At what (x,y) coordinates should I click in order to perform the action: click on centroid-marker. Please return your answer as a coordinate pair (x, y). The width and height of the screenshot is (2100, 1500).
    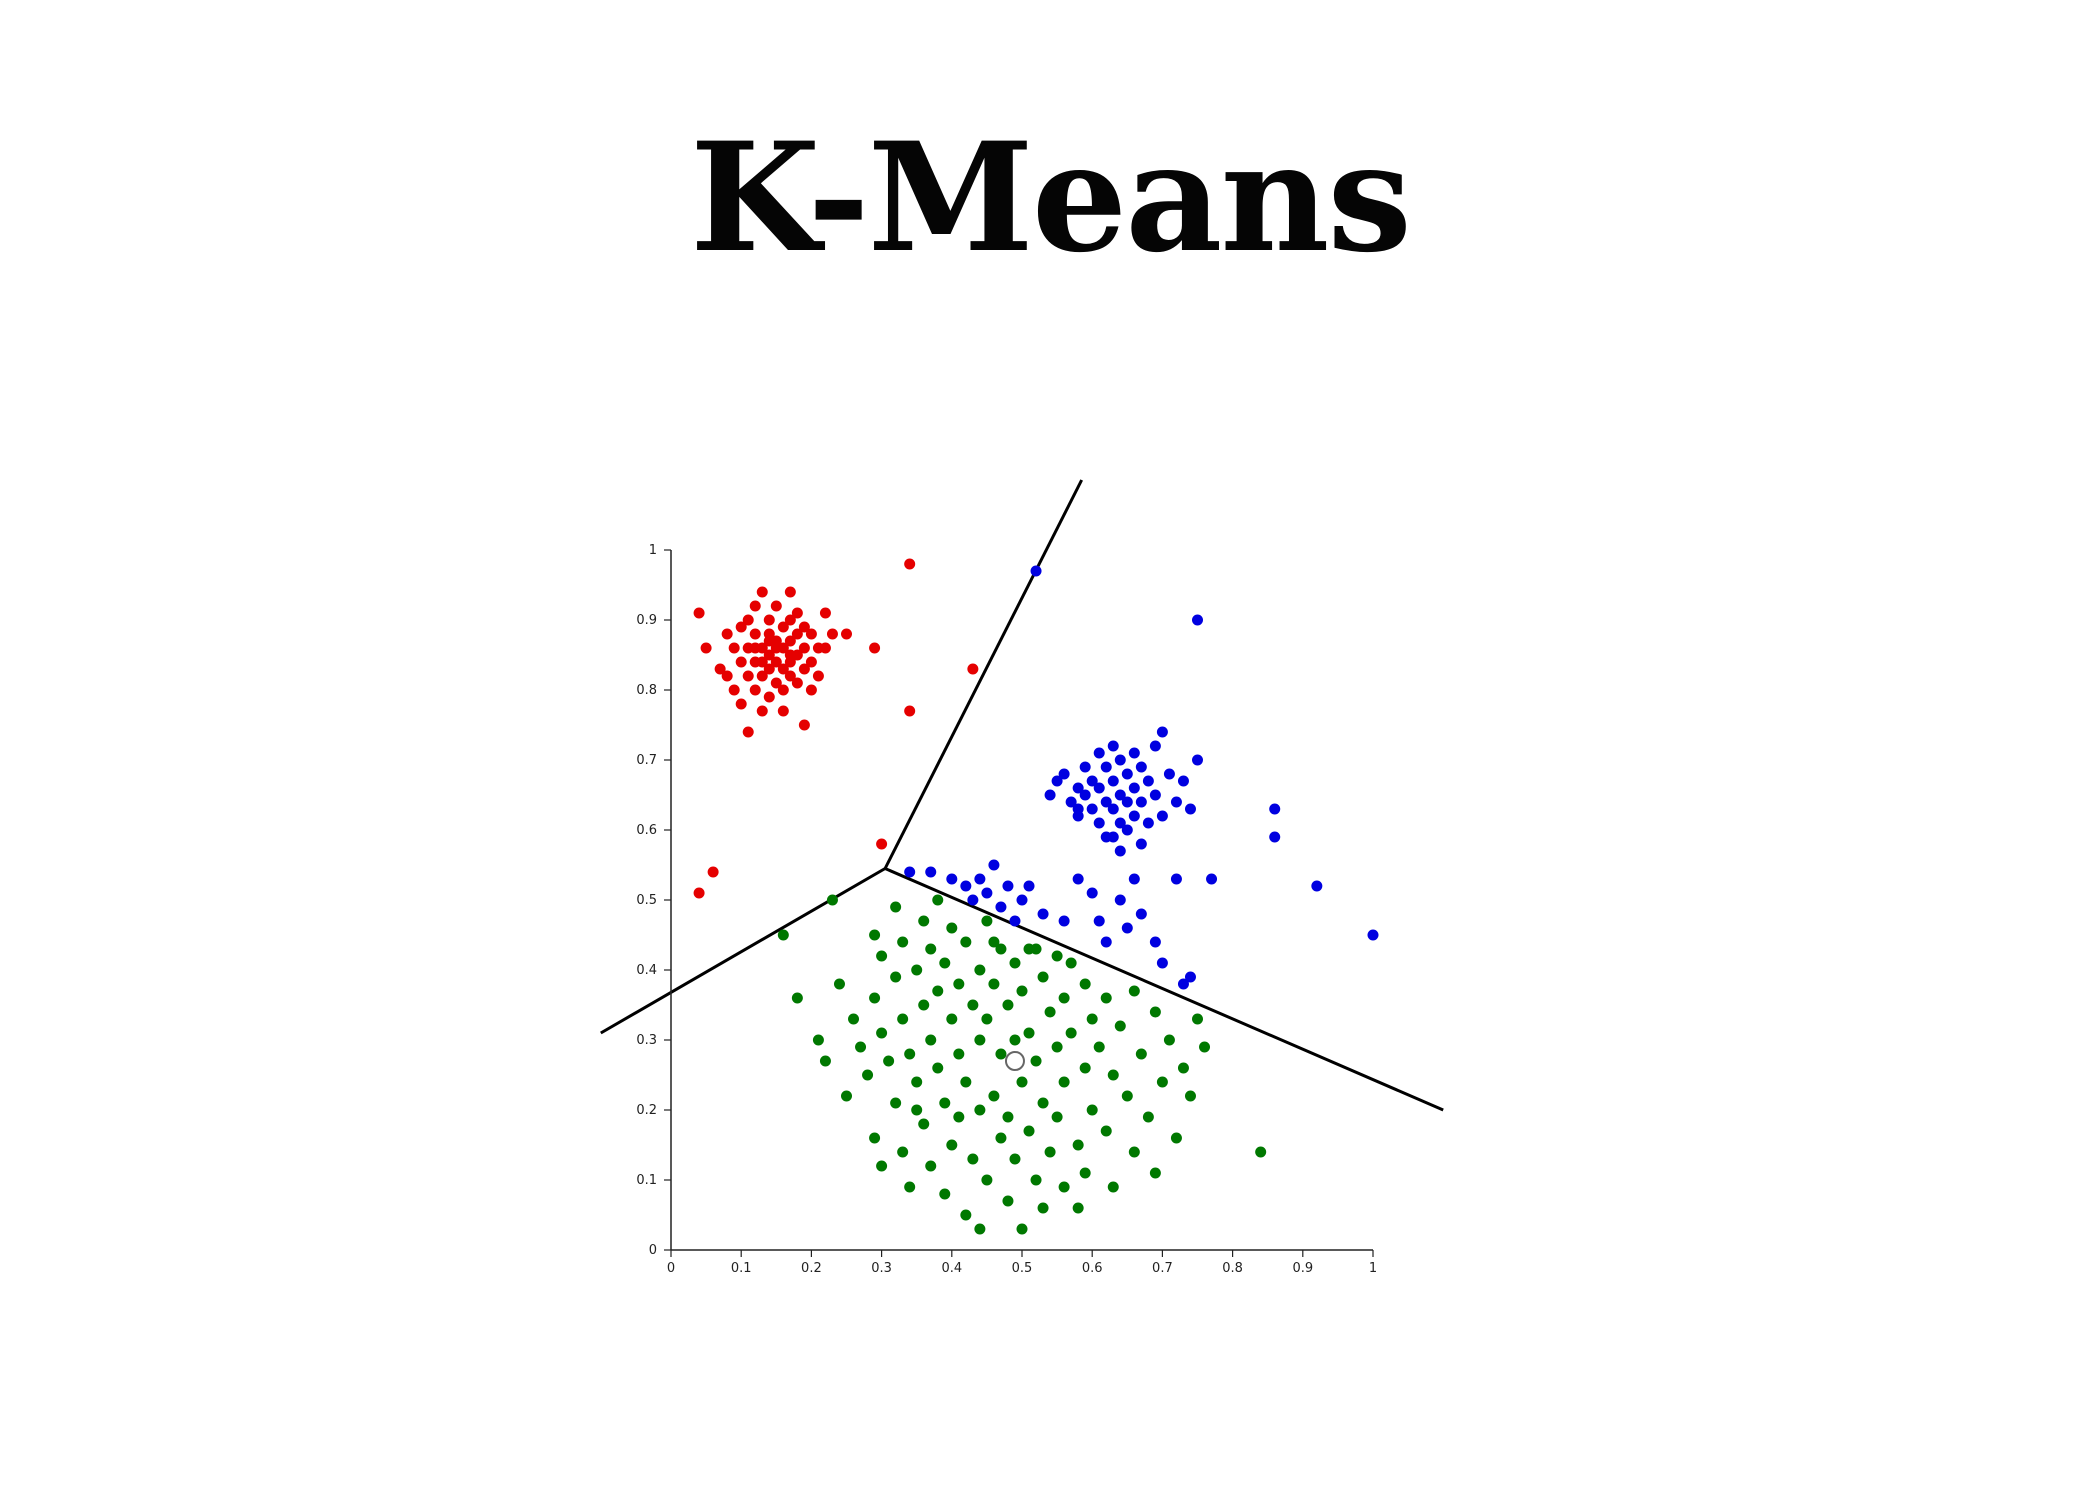
    Looking at the image, I should click on (1014, 1061).